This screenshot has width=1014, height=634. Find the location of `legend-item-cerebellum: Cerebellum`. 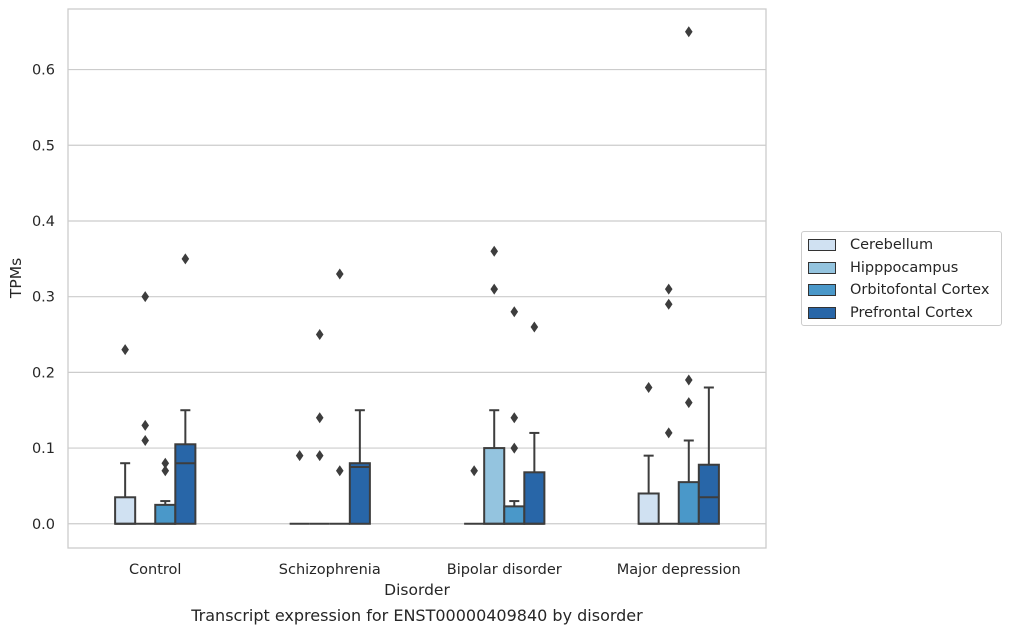

legend-item-cerebellum: Cerebellum is located at coordinates (870, 245).